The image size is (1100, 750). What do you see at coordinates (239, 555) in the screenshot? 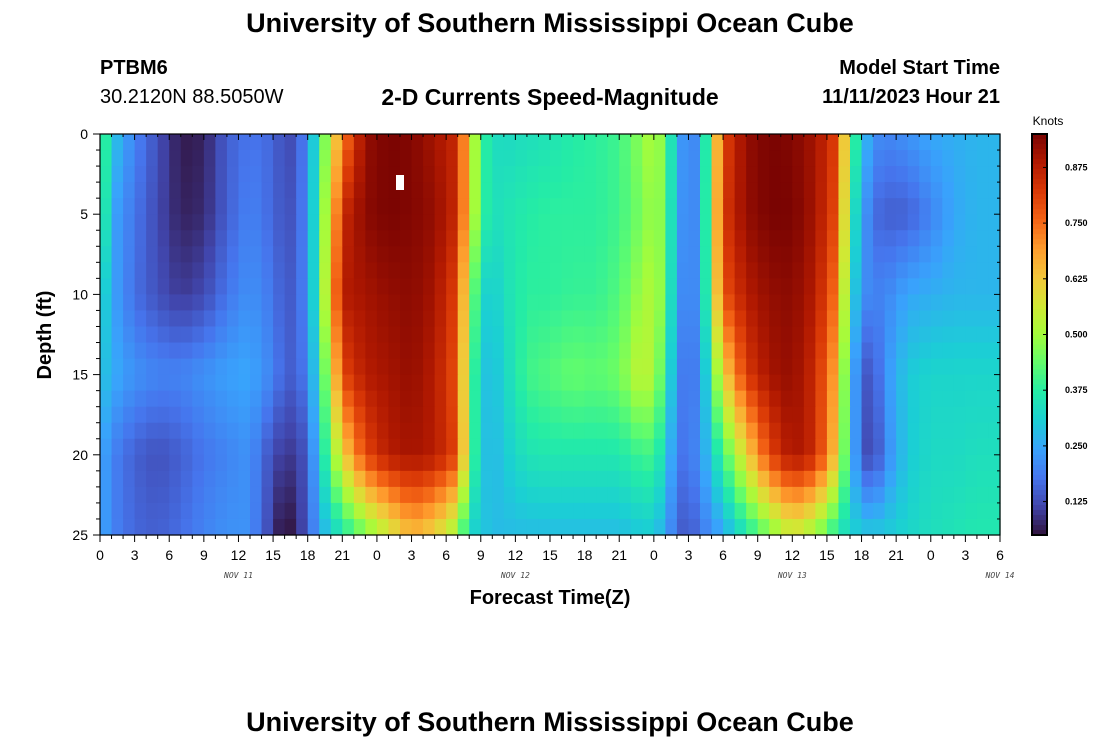
I see `x-tick-label: 12` at bounding box center [239, 555].